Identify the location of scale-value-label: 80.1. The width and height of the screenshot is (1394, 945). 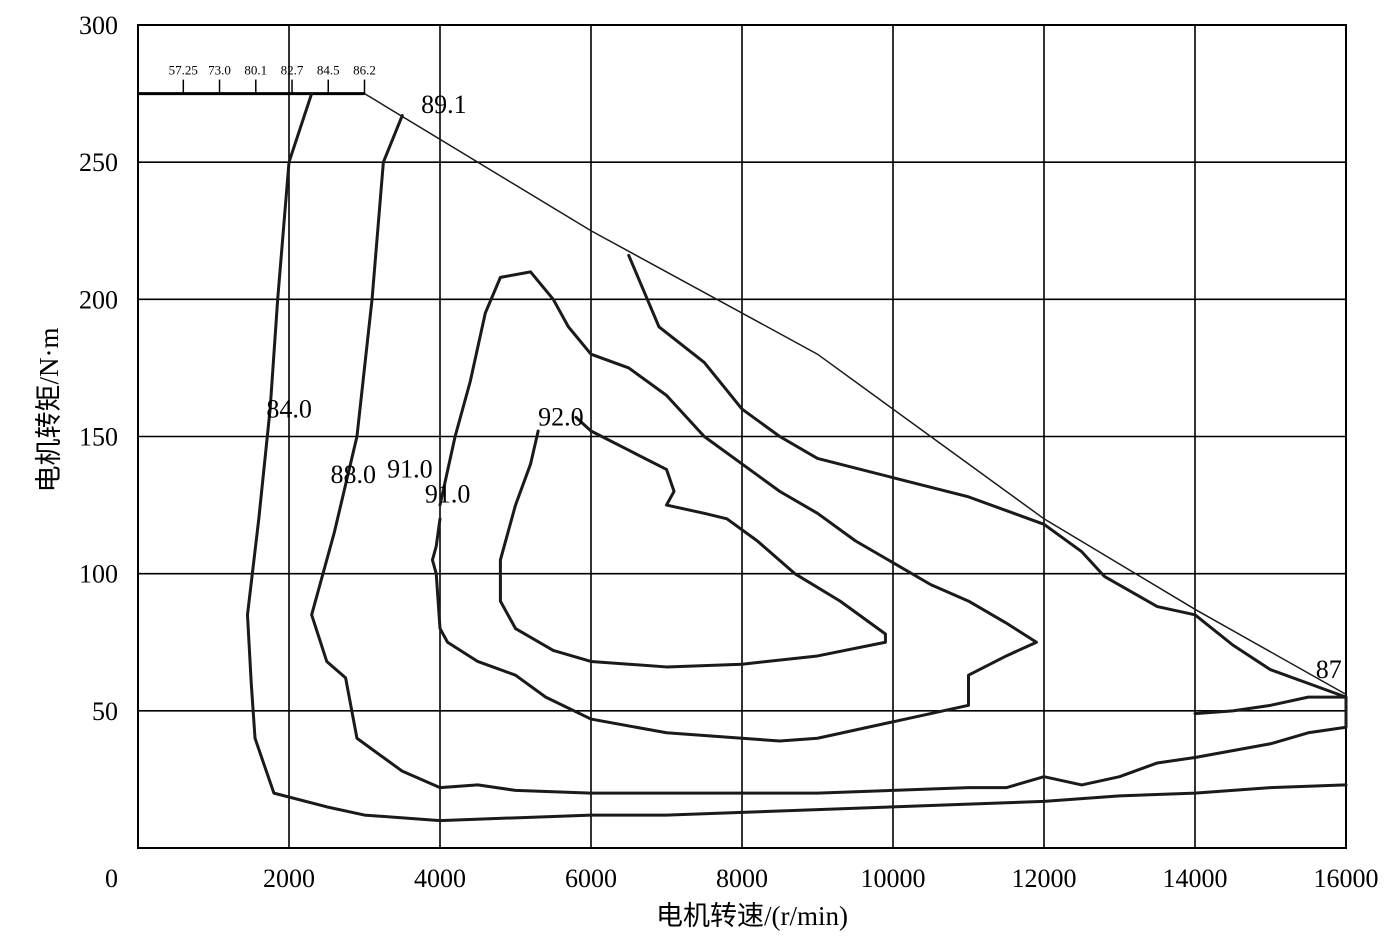
(255, 70).